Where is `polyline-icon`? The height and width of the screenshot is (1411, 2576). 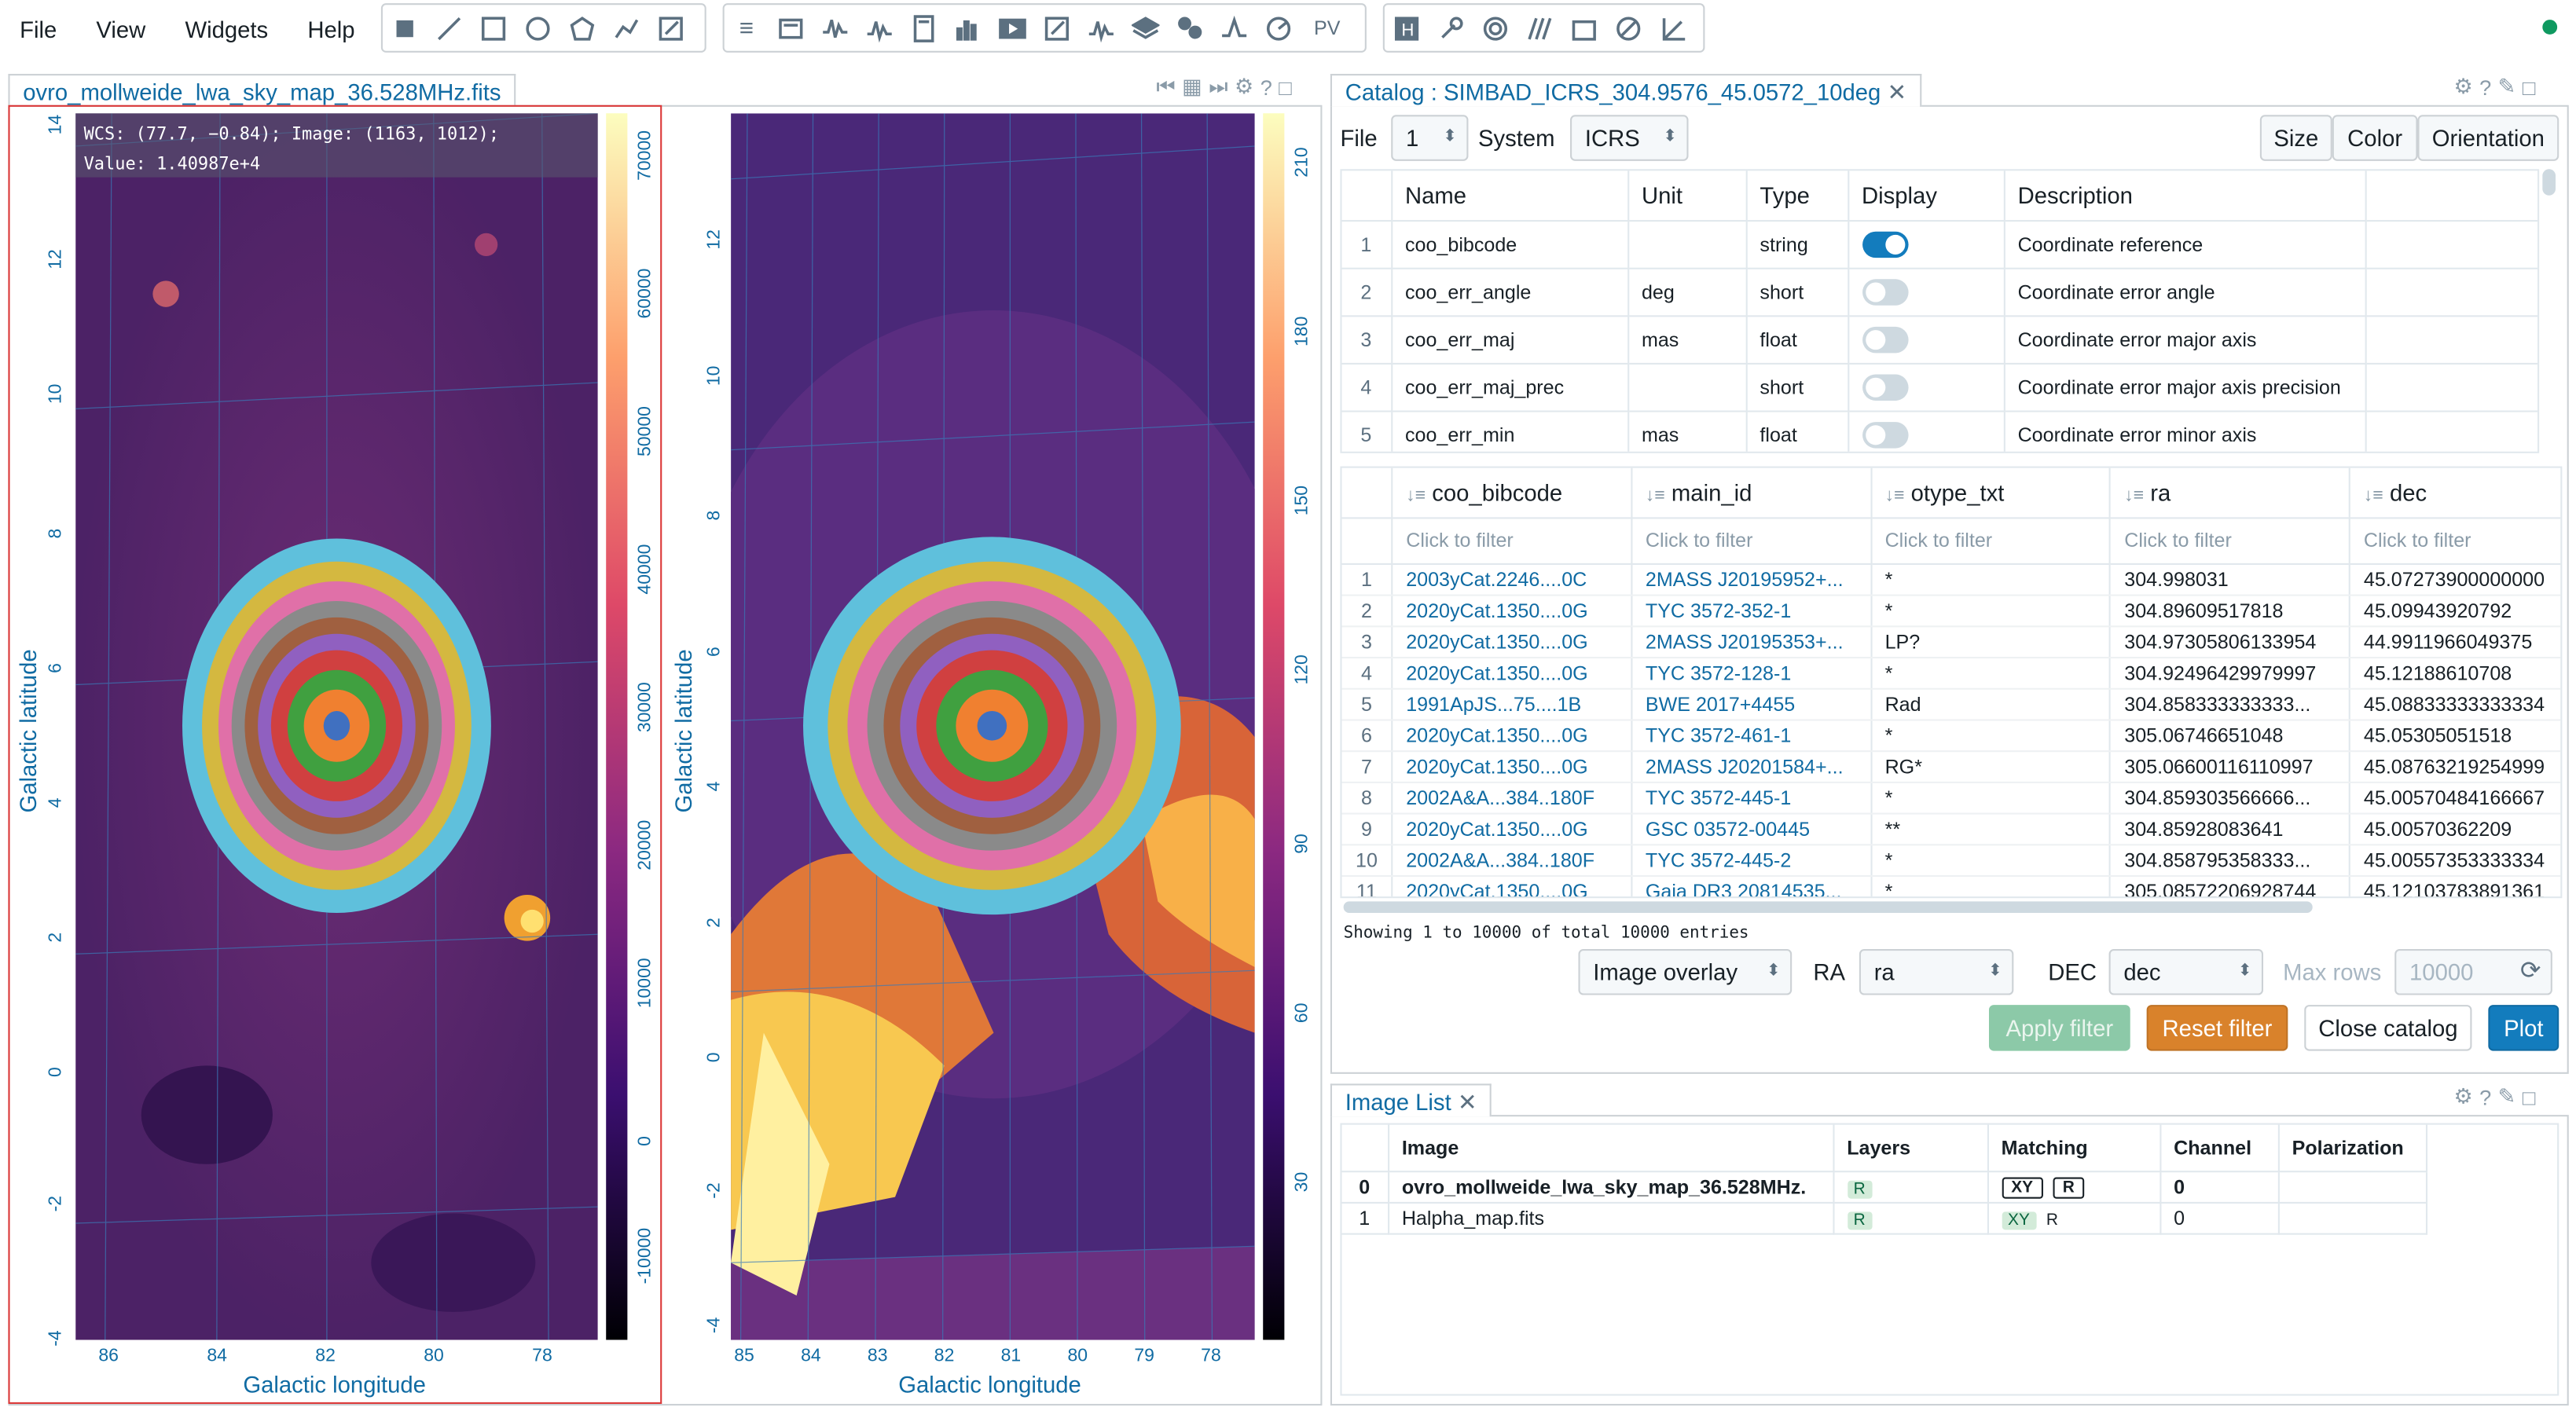
polyline-icon is located at coordinates (626, 28).